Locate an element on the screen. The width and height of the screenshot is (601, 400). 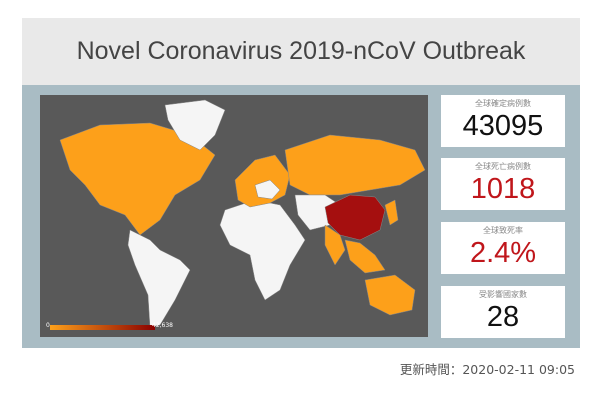
greenland is located at coordinates (195, 125).